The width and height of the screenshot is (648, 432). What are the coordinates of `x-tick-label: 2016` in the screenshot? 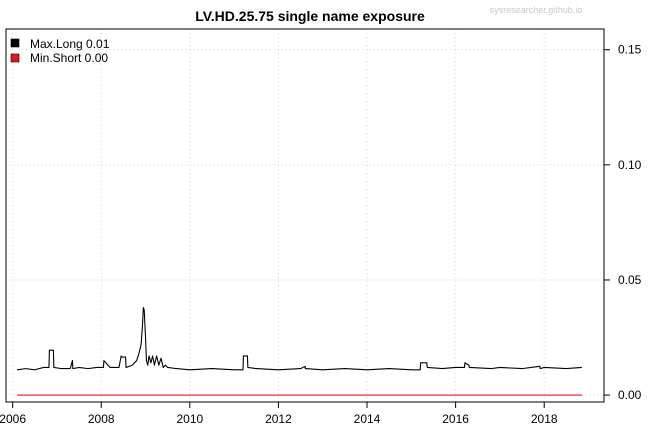 It's located at (455, 419).